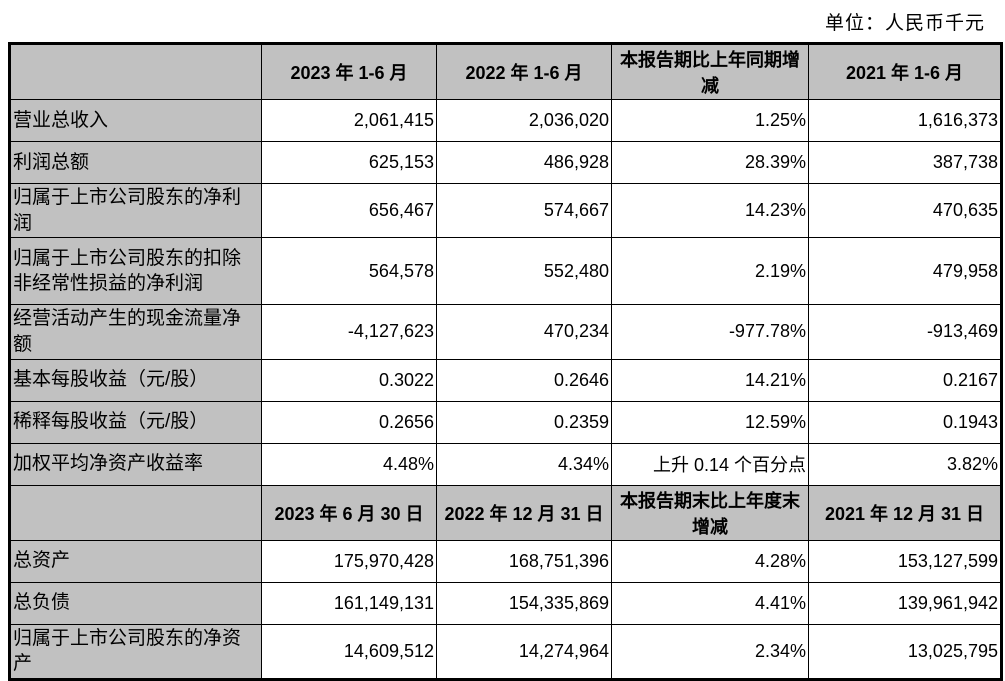  What do you see at coordinates (524, 332) in the screenshot?
I see `value-cell: 470,234` at bounding box center [524, 332].